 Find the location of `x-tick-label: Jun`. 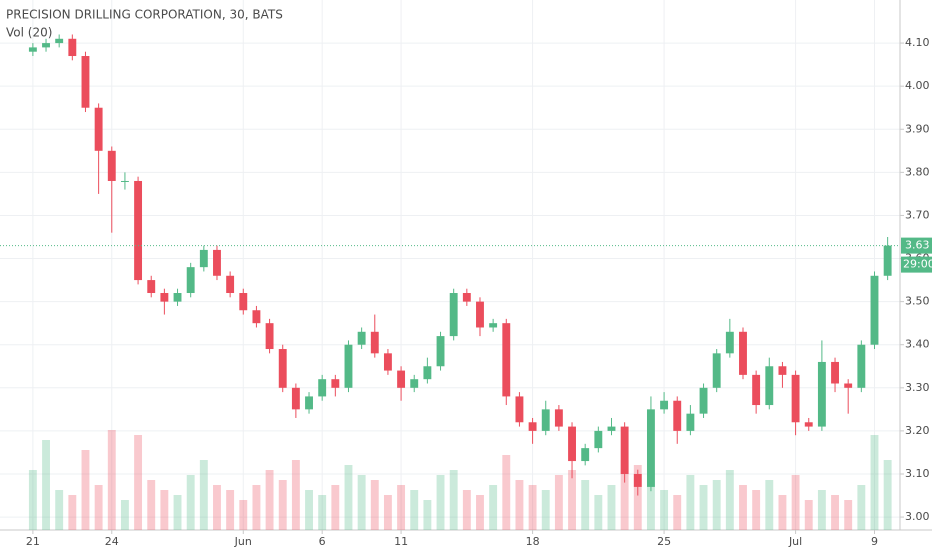

x-tick-label: Jun is located at coordinates (243, 541).